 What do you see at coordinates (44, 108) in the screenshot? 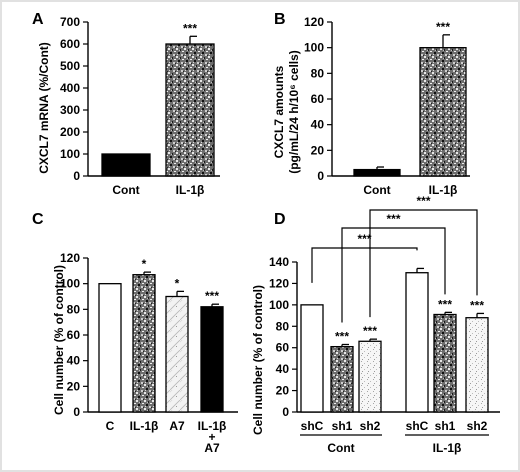
I see `y-axis-label-a: CXCL7 mRNA (%/Cont)` at bounding box center [44, 108].